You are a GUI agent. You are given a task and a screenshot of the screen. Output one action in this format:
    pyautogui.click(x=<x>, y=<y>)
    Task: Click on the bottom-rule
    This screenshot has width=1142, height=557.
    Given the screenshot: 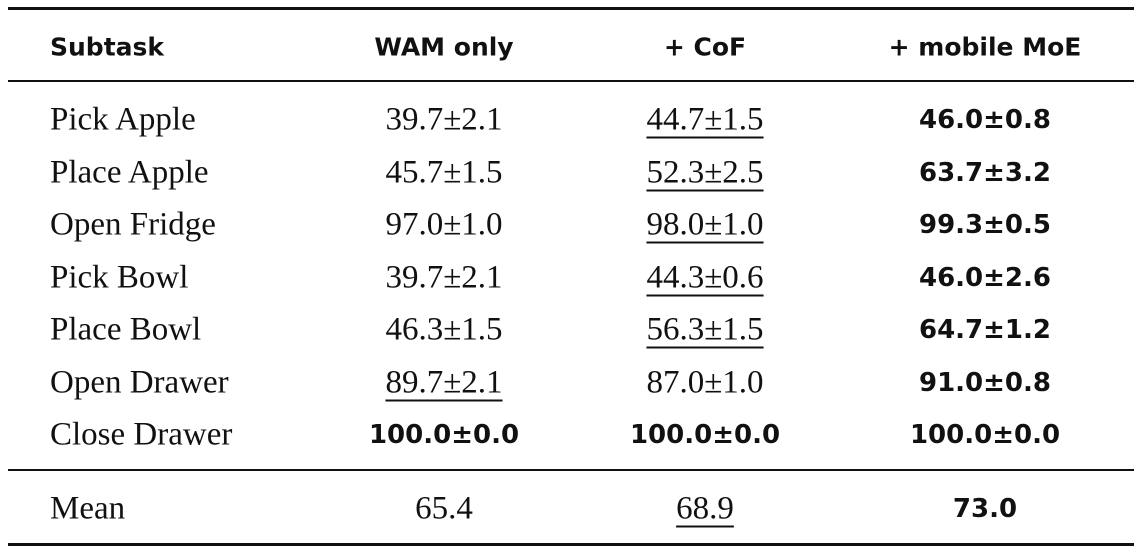 What is the action you would take?
    pyautogui.click(x=571, y=544)
    